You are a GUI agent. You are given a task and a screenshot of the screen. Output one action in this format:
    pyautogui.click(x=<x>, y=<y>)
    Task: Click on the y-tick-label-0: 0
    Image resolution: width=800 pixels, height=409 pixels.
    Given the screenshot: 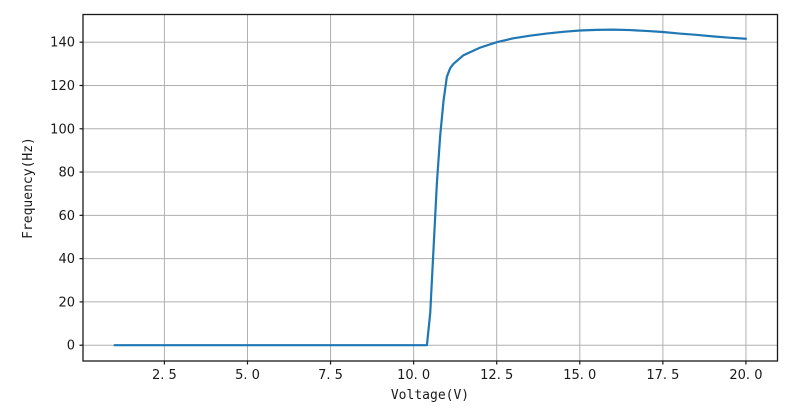 What is the action you would take?
    pyautogui.click(x=71, y=346)
    